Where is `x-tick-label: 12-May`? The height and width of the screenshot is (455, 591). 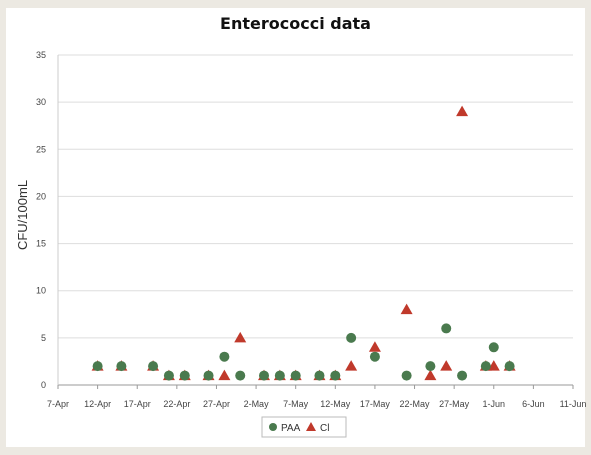 x-tick-label: 12-May is located at coordinates (335, 404).